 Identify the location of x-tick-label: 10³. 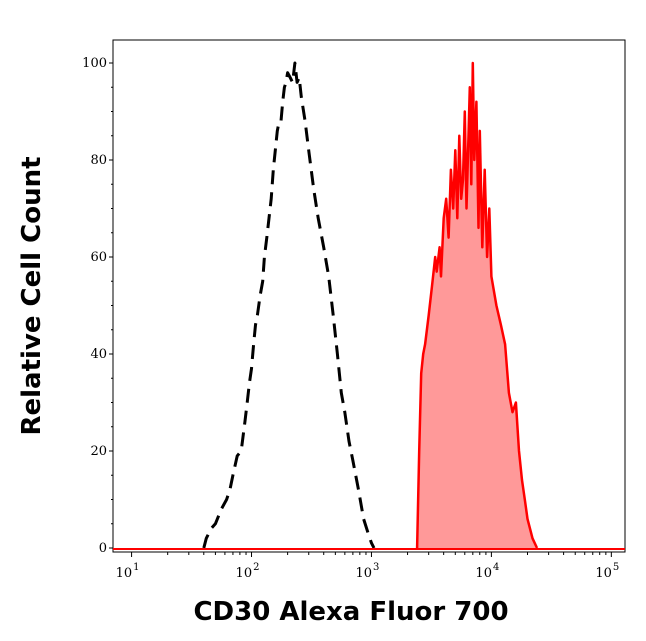
(367, 571).